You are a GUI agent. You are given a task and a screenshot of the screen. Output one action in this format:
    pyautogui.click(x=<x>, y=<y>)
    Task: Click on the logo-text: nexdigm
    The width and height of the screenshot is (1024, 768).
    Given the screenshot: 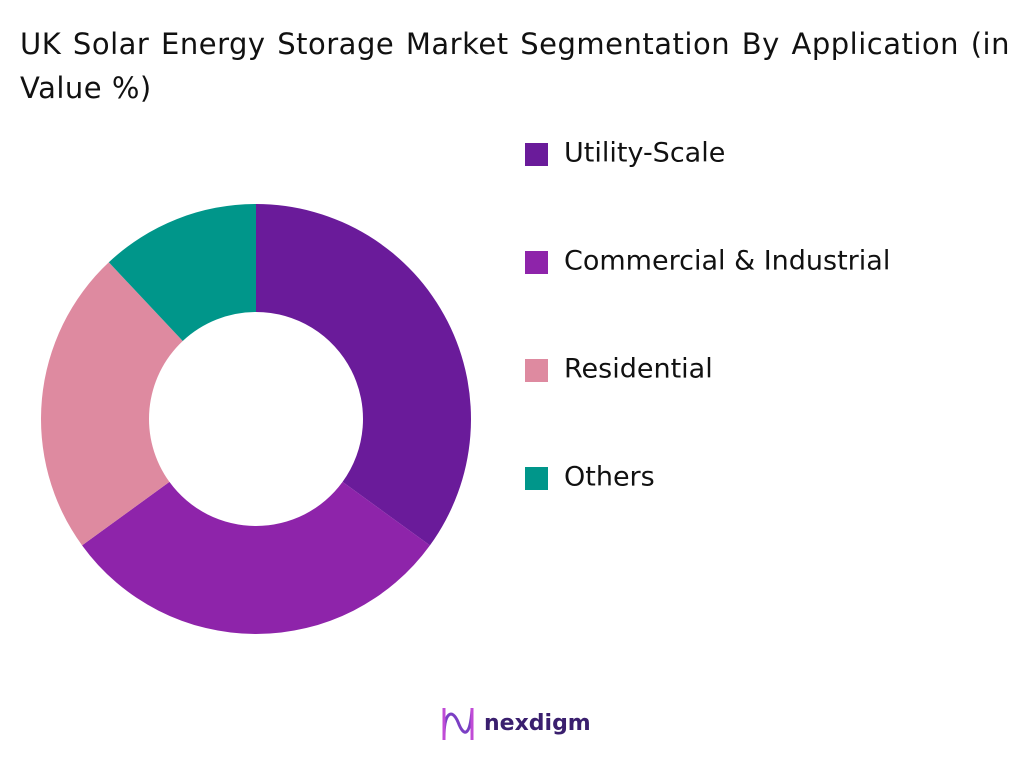 What is the action you would take?
    pyautogui.click(x=537, y=723)
    